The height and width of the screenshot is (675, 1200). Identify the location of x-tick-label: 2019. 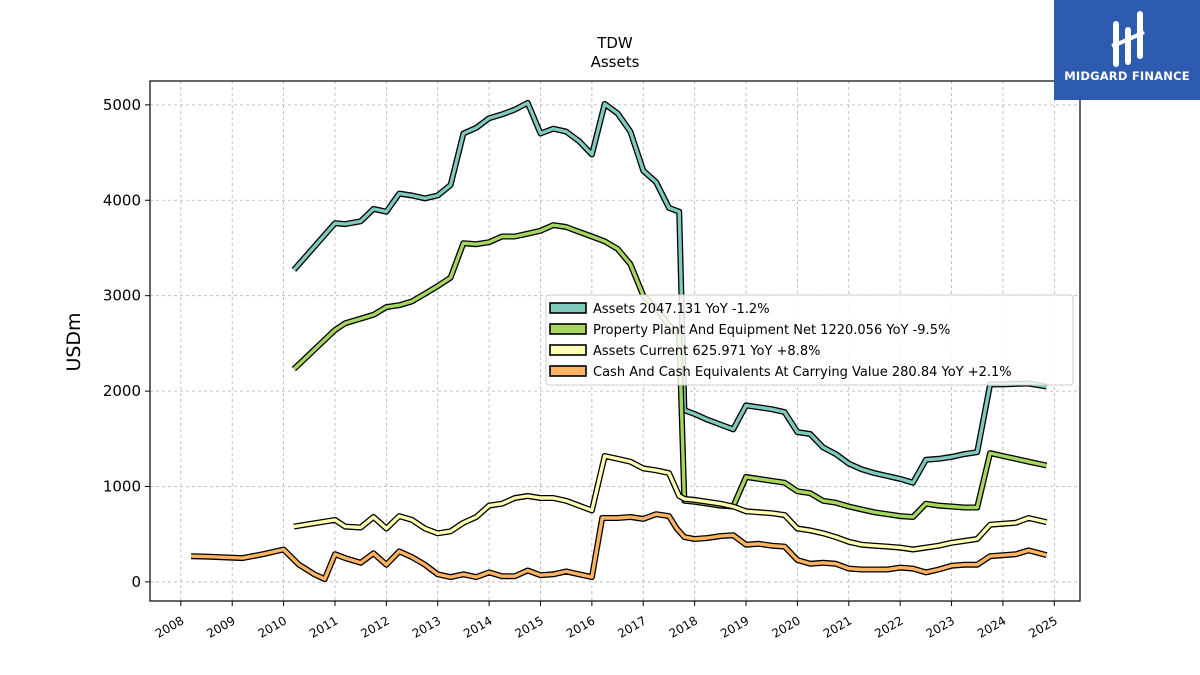
(734, 626).